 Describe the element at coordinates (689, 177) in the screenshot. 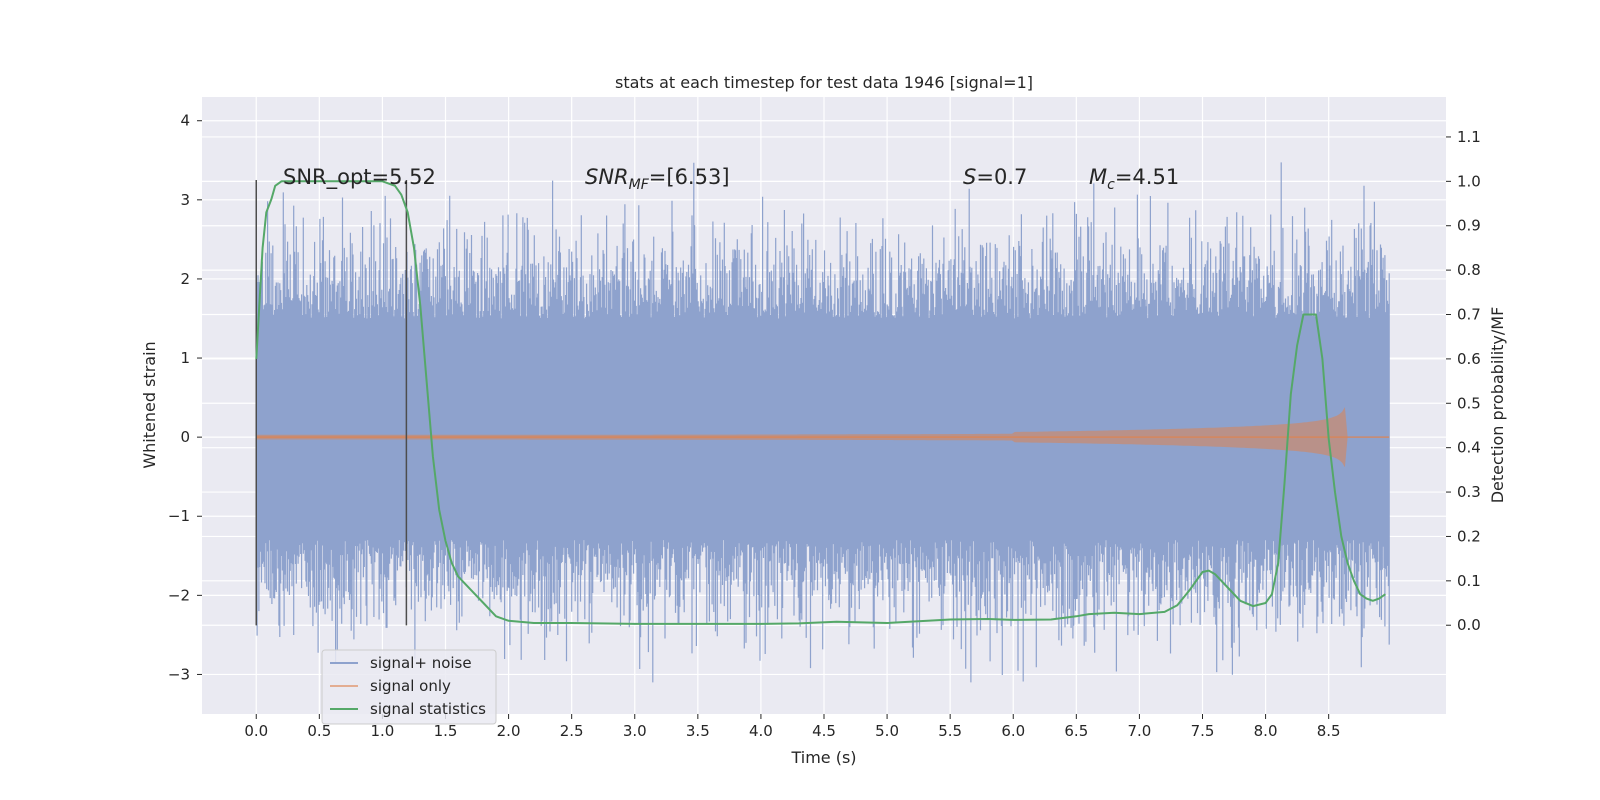

I see `snr-mf-value: =[6.53]` at that location.